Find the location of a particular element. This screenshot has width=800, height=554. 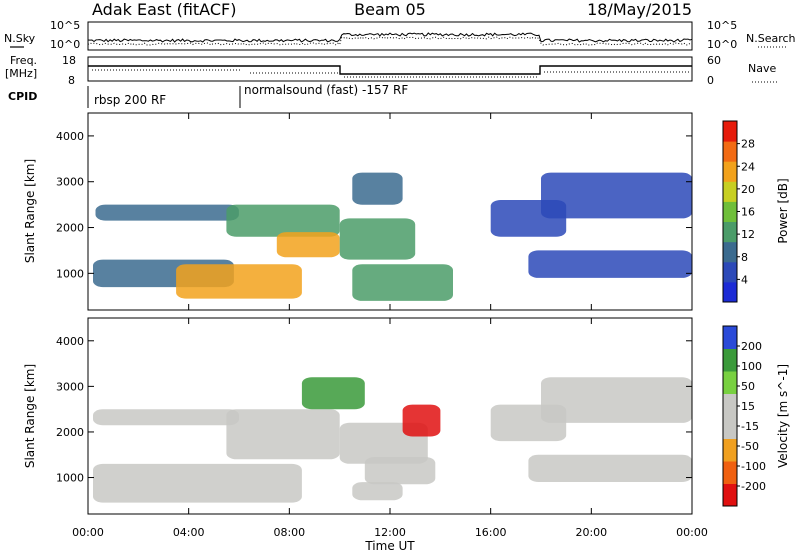

velocity-xtick-label-1: 00:00 is located at coordinates (88, 532).